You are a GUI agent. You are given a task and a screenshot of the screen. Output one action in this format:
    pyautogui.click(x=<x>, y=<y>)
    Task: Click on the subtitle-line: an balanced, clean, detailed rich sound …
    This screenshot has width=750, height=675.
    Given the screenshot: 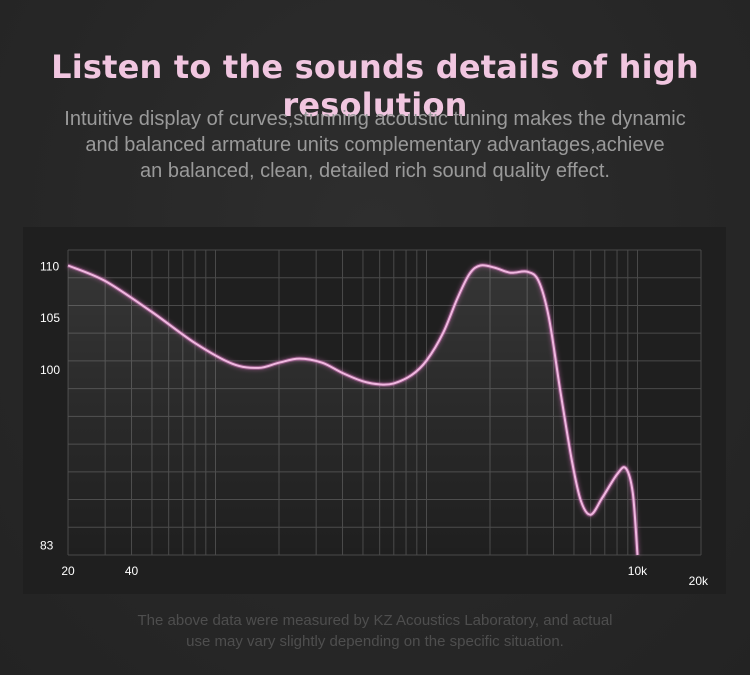 What is the action you would take?
    pyautogui.click(x=375, y=171)
    